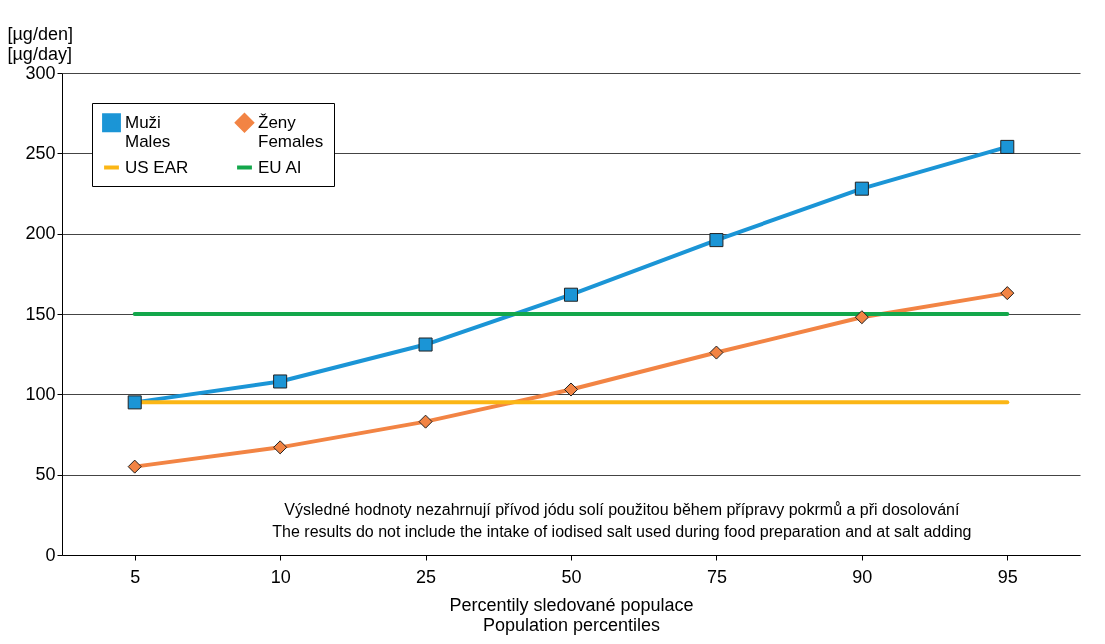  What do you see at coordinates (280, 167) in the screenshot?
I see `legend-label: EU AI` at bounding box center [280, 167].